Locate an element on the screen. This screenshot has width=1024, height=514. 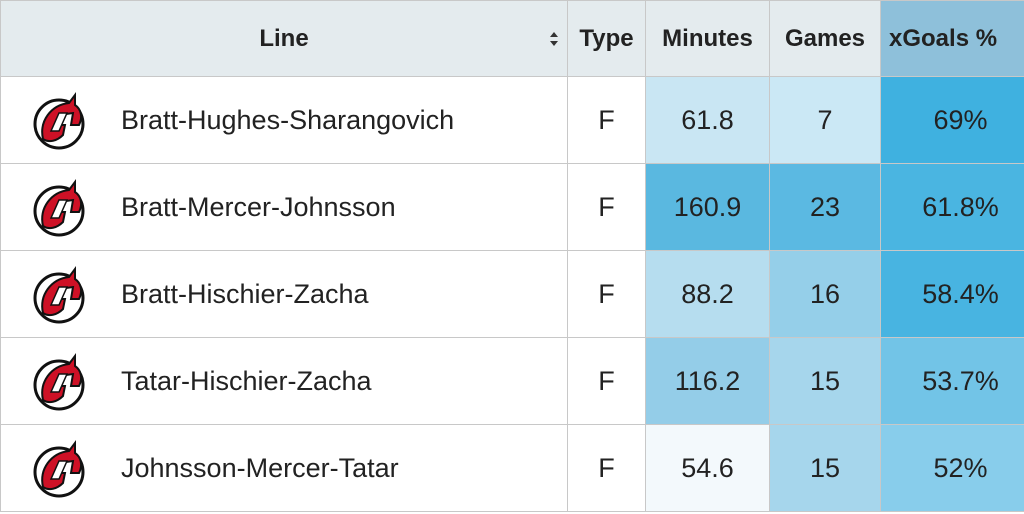
line-cell: Bratt-Mercer-Johnsson is located at coordinates (284, 207).